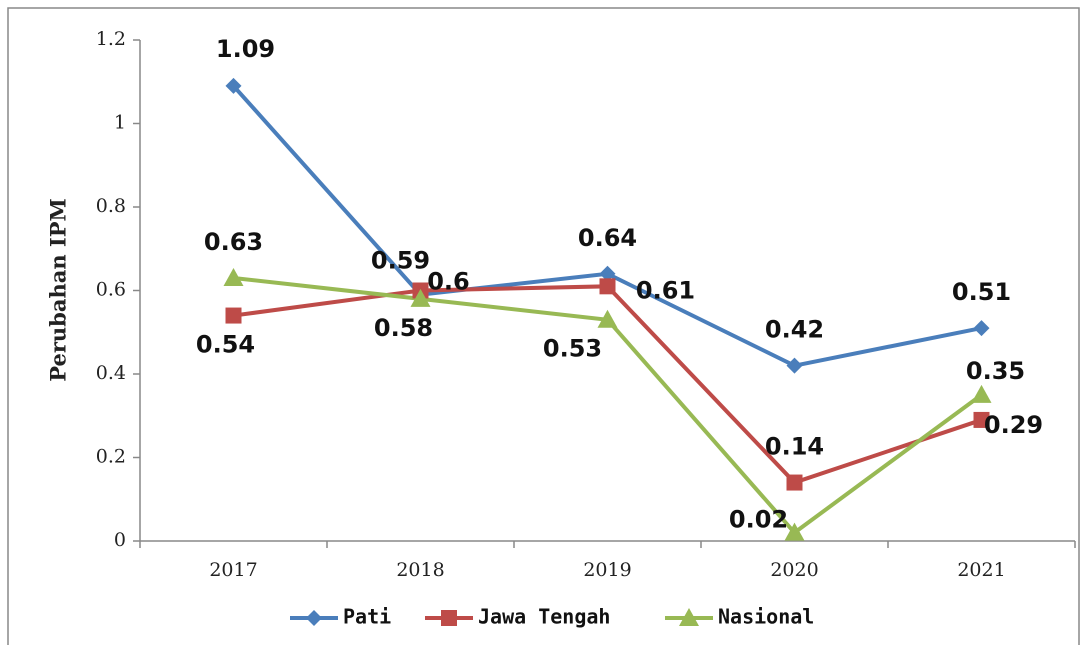 Image resolution: width=1087 pixels, height=645 pixels. Describe the element at coordinates (420, 570) in the screenshot. I see `x-tick-label: 2018` at that location.